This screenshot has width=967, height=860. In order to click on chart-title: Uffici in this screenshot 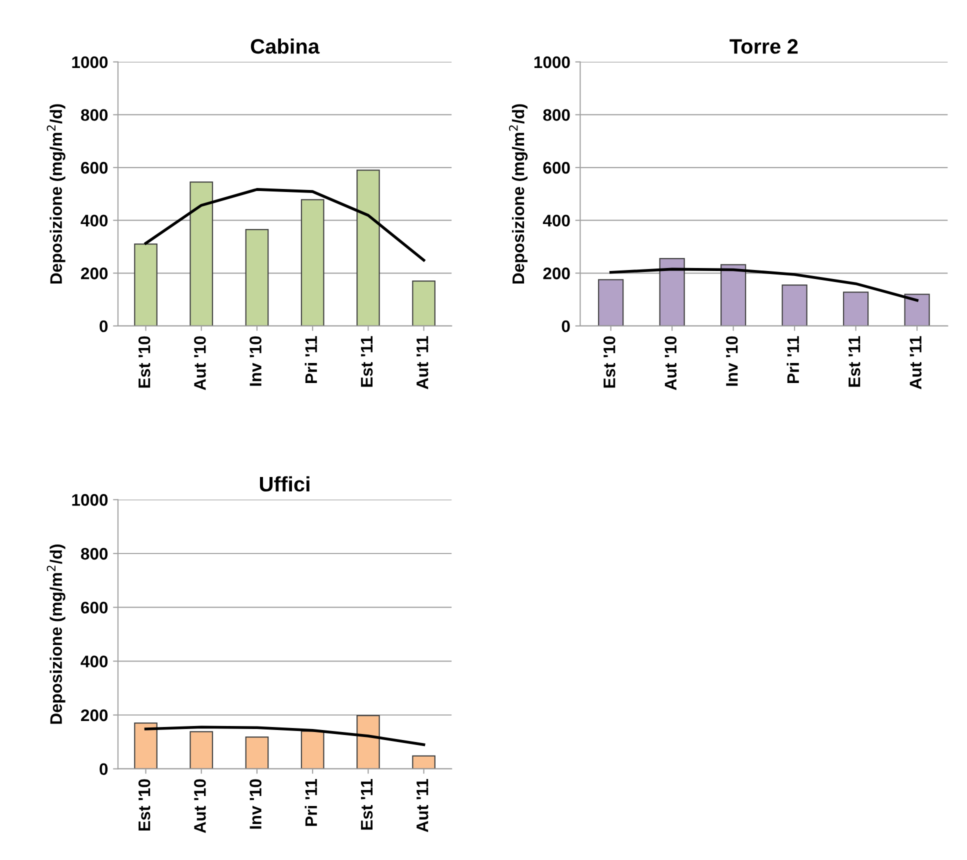, I will do `click(285, 484)`.